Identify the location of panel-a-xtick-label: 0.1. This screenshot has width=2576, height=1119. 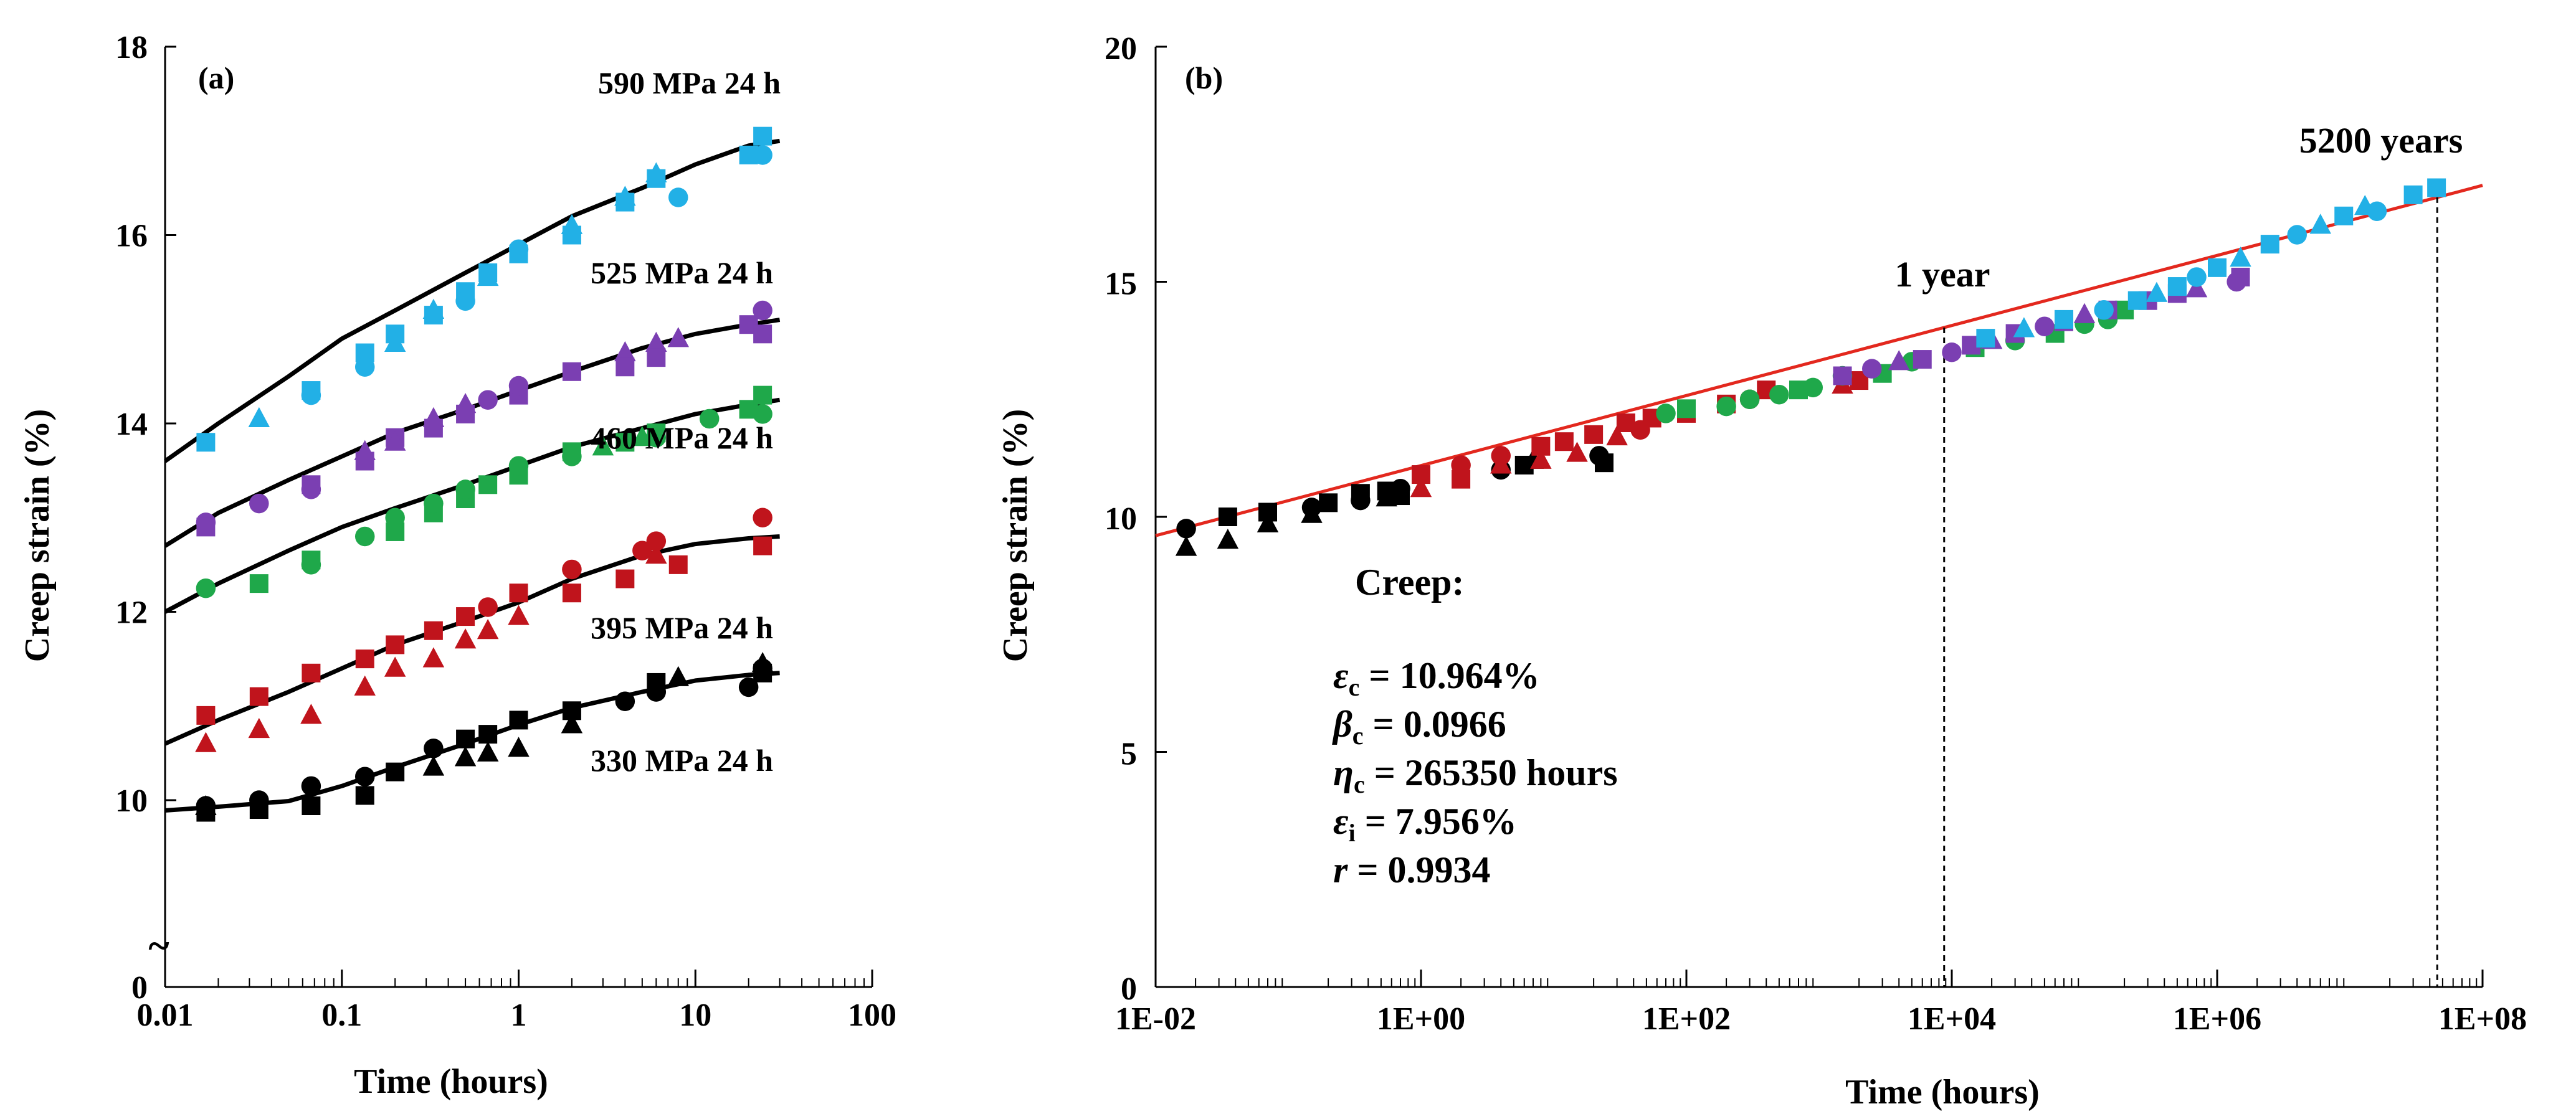
(341, 1015).